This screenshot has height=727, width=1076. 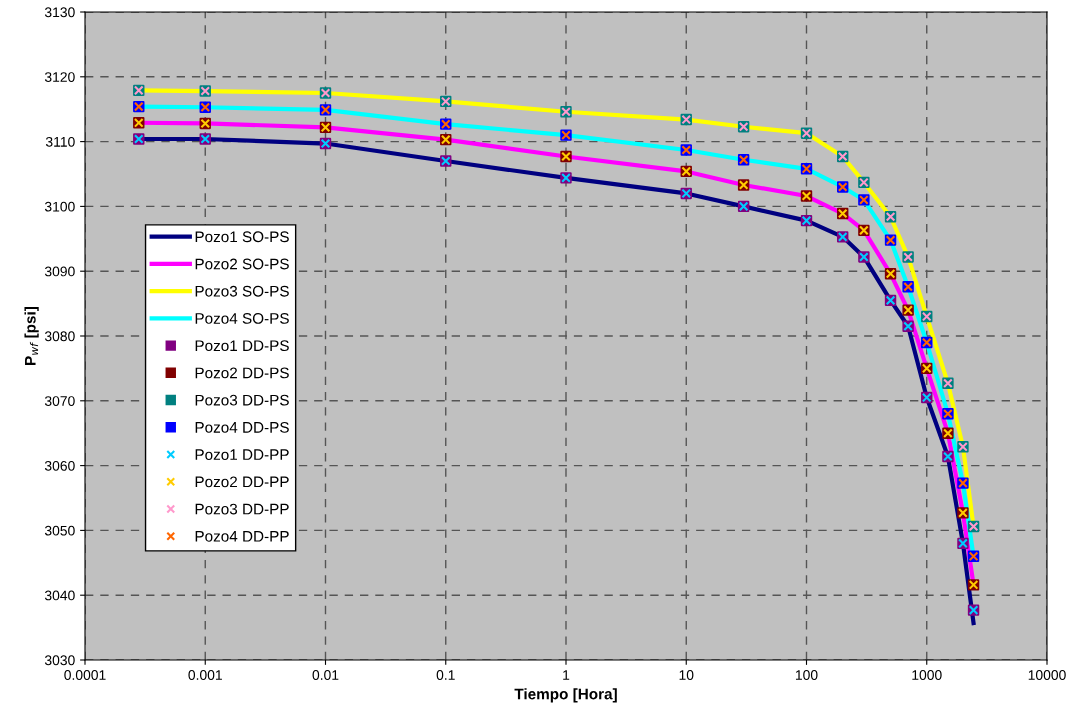 What do you see at coordinates (242, 346) in the screenshot?
I see `legend-label: Pozo1 DD-PS` at bounding box center [242, 346].